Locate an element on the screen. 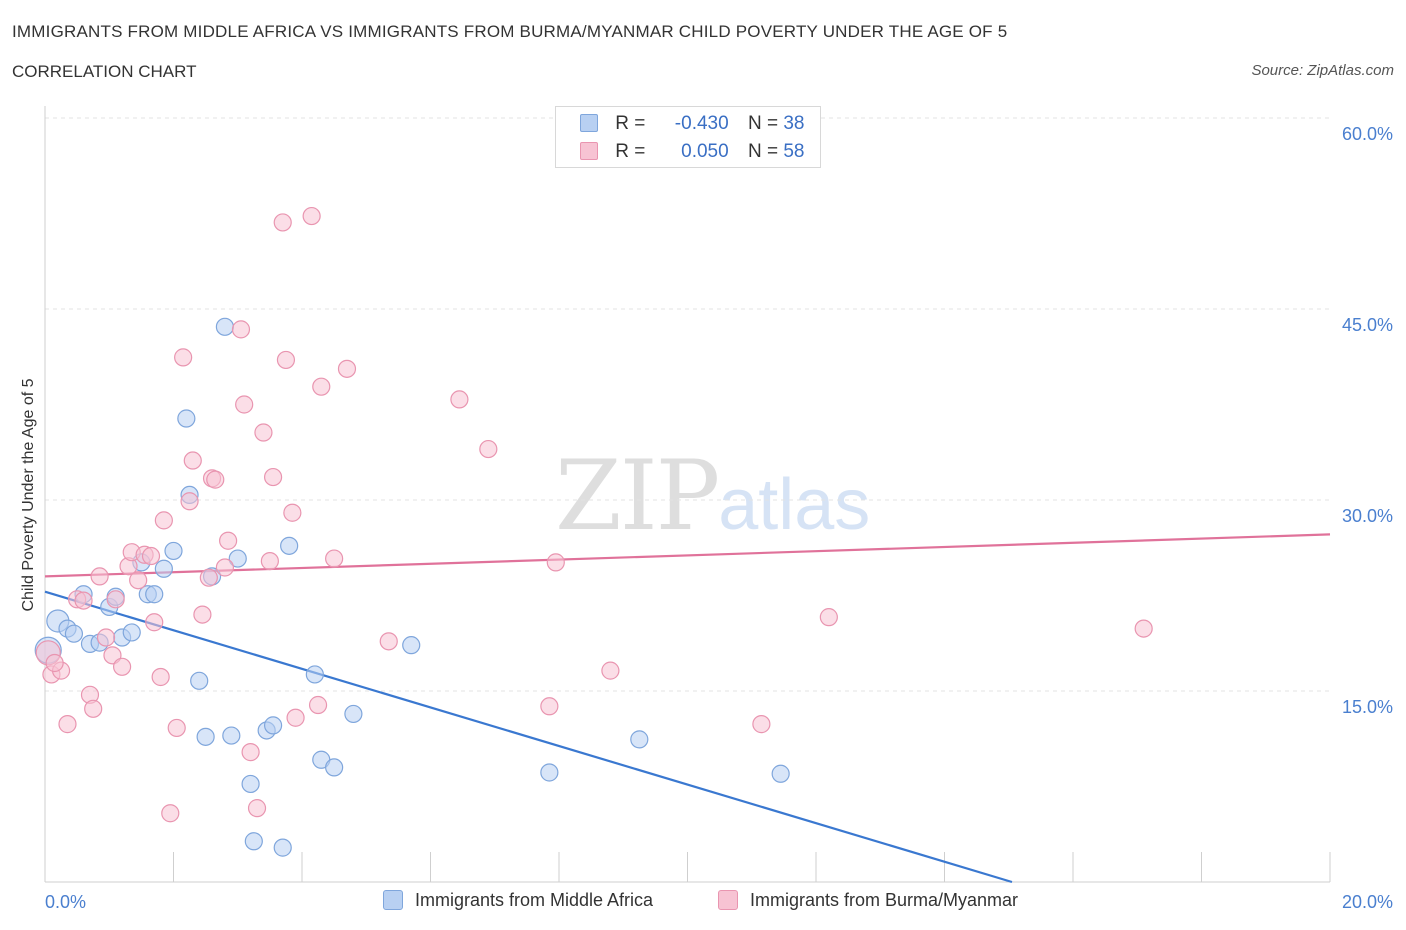  watermark-zip: ZIP is located at coordinates (637, 496).